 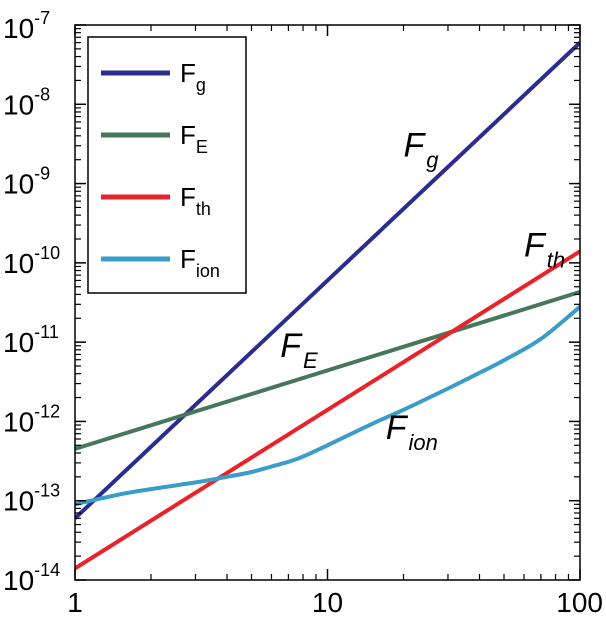 What do you see at coordinates (31, 499) in the screenshot?
I see `y-tick-label: 10⁻¹³` at bounding box center [31, 499].